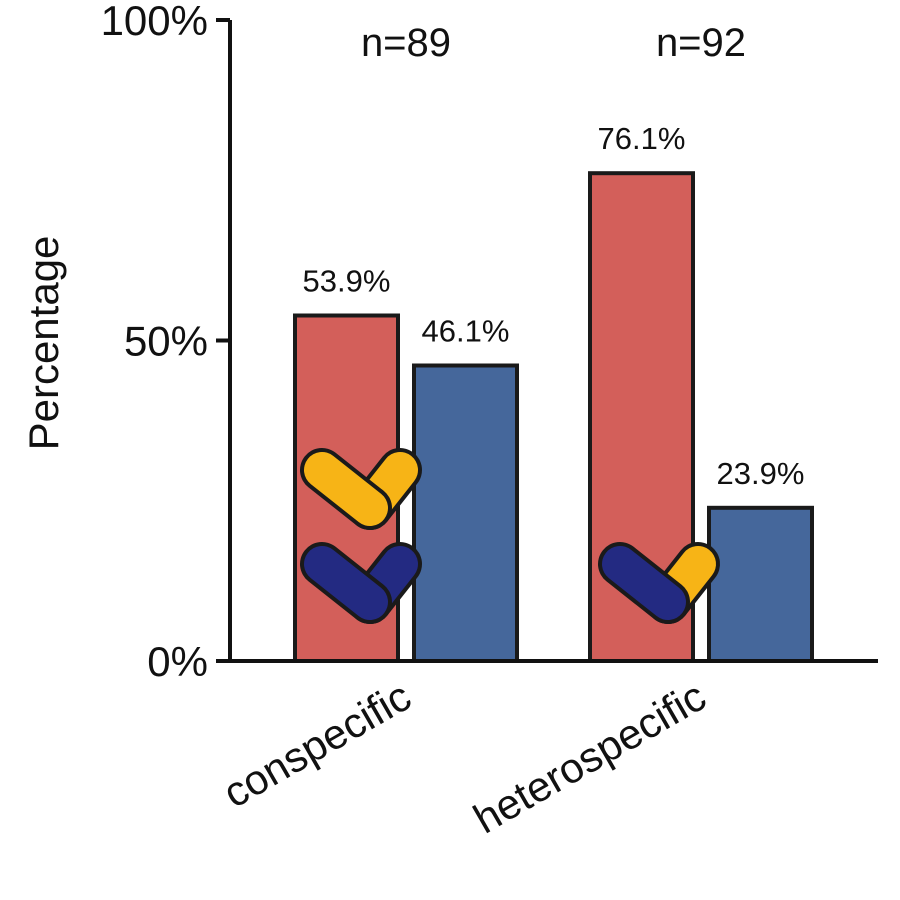 The width and height of the screenshot is (900, 900). I want to click on yellow-check-icon, so click(361, 489).